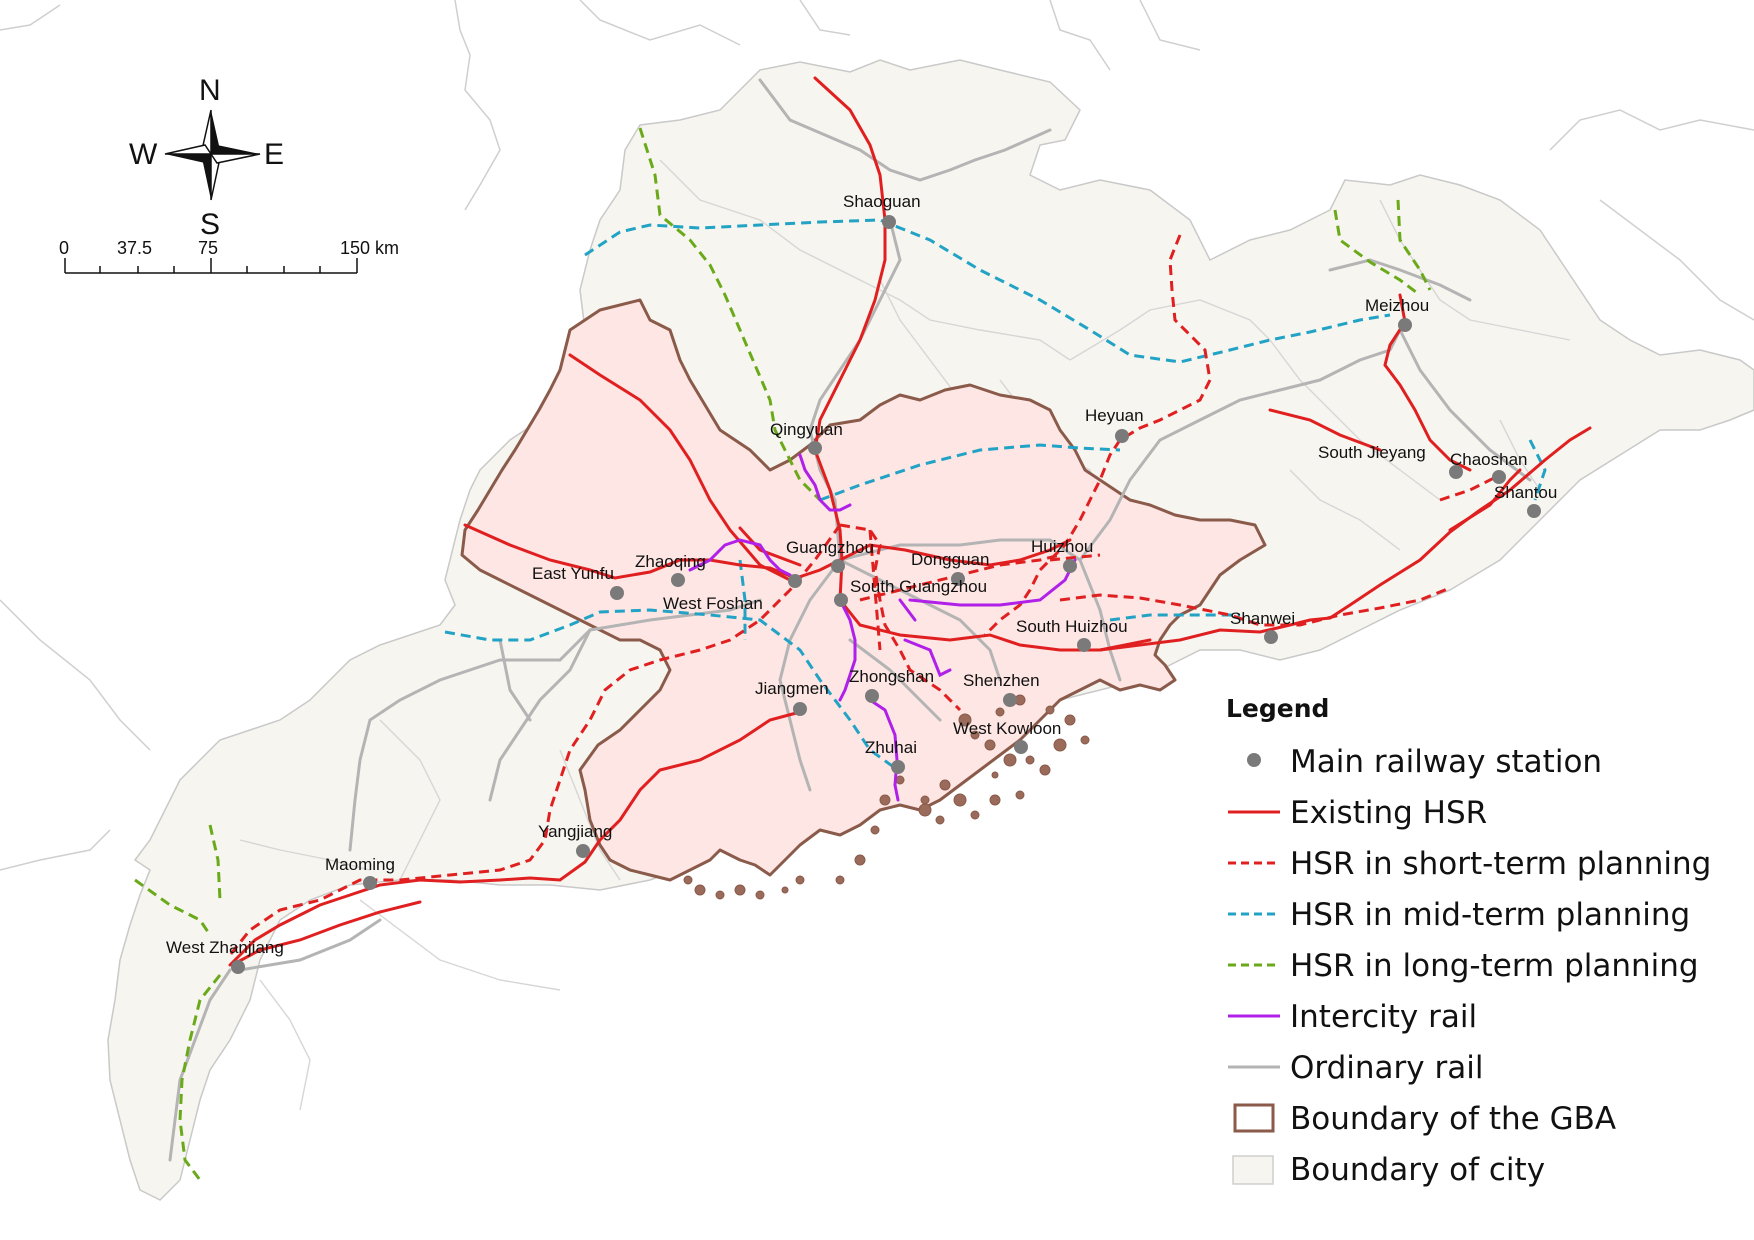 Image resolution: width=1754 pixels, height=1240 pixels. Describe the element at coordinates (1254, 1118) in the screenshot. I see `legend-symbol-gba-boundary` at that location.